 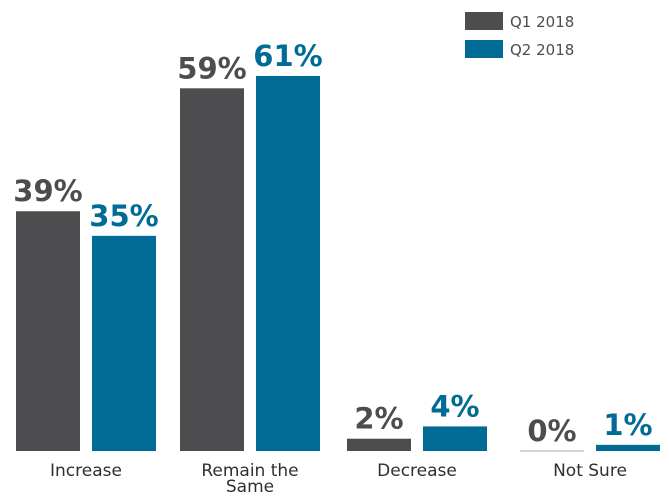 What do you see at coordinates (378, 419) in the screenshot?
I see `value-label-2-0: 2%` at bounding box center [378, 419].